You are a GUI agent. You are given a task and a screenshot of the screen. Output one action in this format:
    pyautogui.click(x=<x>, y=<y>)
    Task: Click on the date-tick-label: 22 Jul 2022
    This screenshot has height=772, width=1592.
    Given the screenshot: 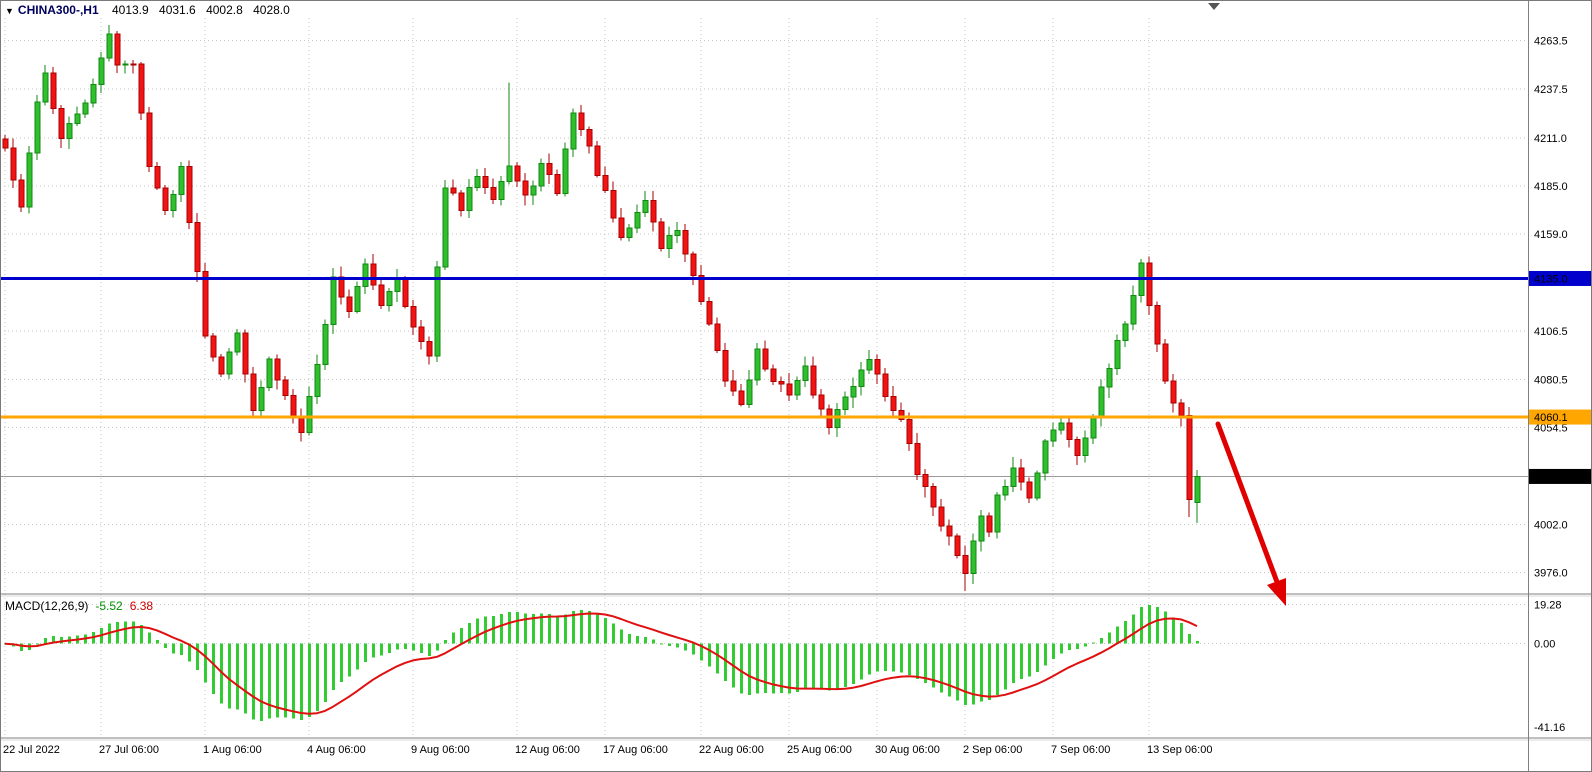 What is the action you would take?
    pyautogui.click(x=31, y=750)
    